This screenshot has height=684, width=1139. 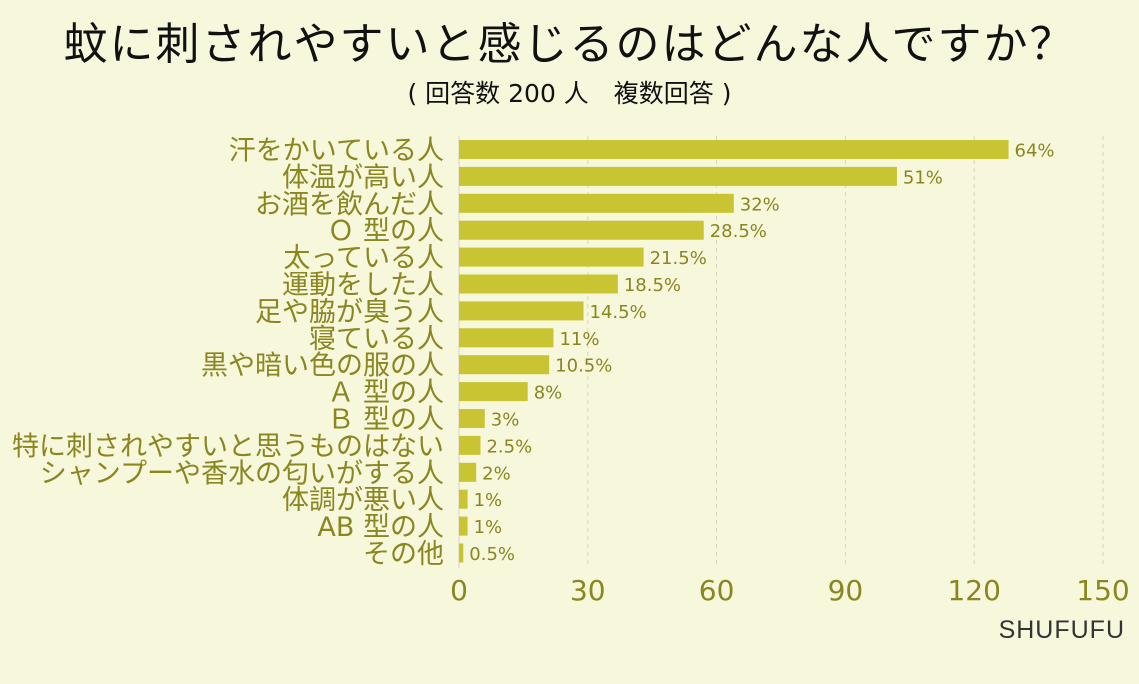 I want to click on data-label: 14.5%, so click(x=618, y=312).